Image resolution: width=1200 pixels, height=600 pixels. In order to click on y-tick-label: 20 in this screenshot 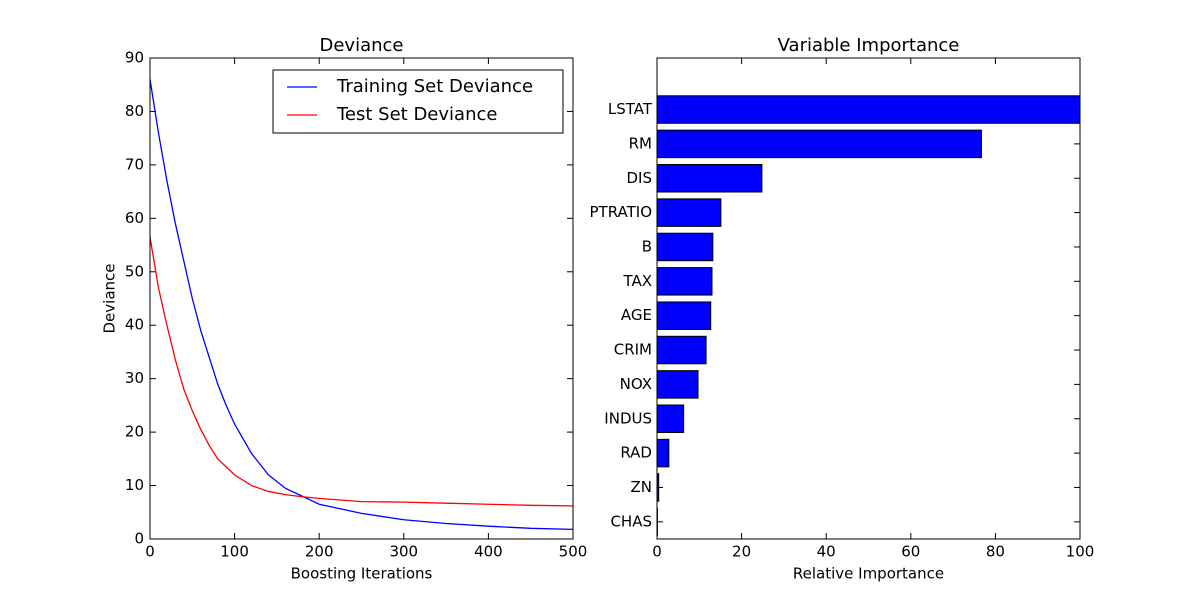, I will do `click(134, 432)`.